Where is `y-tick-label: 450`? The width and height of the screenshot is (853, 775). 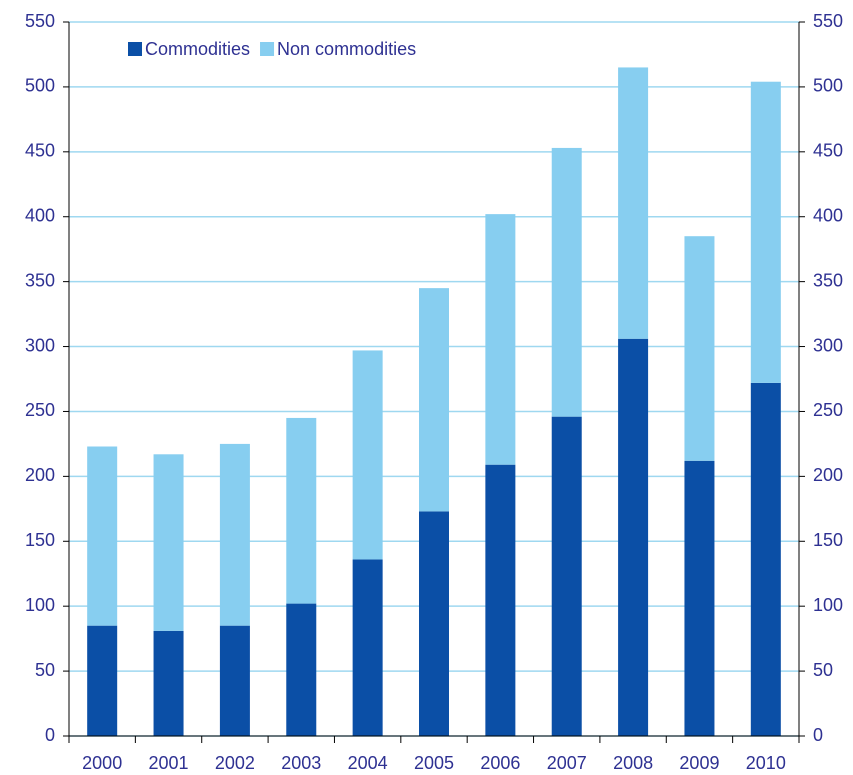
y-tick-label: 450 is located at coordinates (40, 151).